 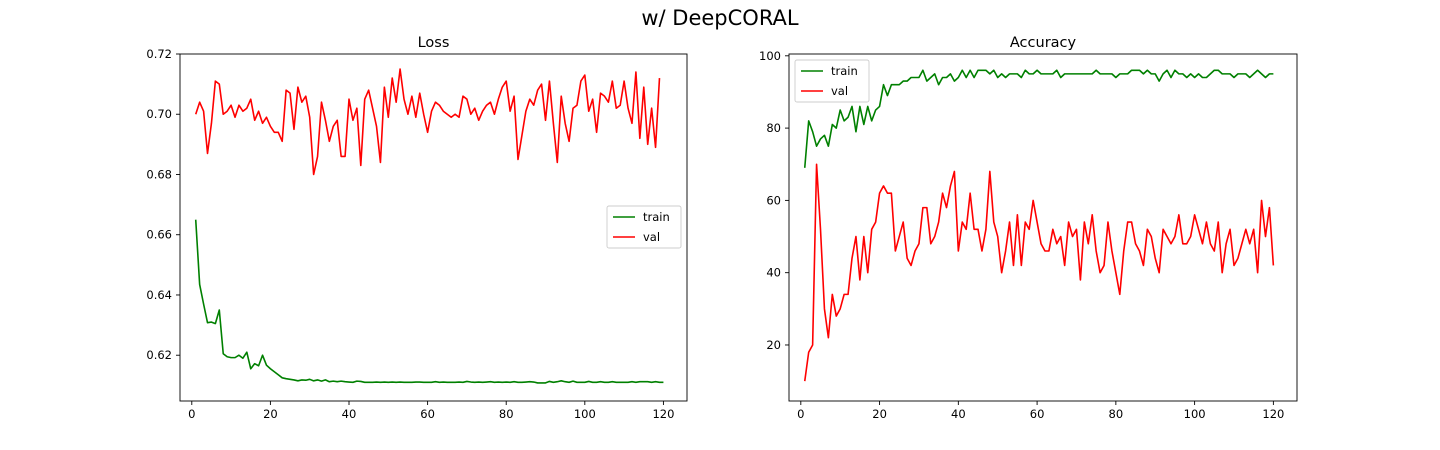 I want to click on y-tick-label: 80, so click(x=773, y=128).